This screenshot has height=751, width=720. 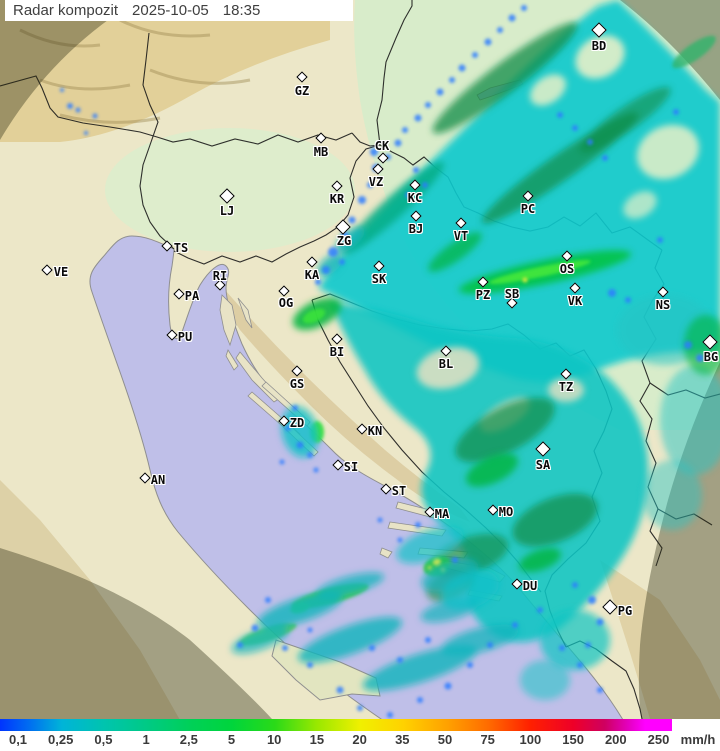 I want to click on city-label-BI: BI, so click(x=337, y=352).